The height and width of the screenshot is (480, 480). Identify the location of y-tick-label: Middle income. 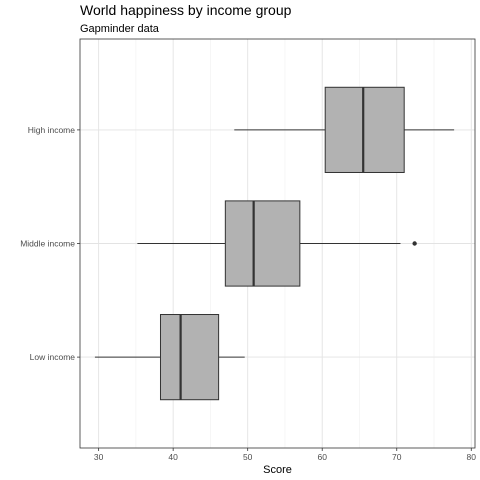
(47, 244).